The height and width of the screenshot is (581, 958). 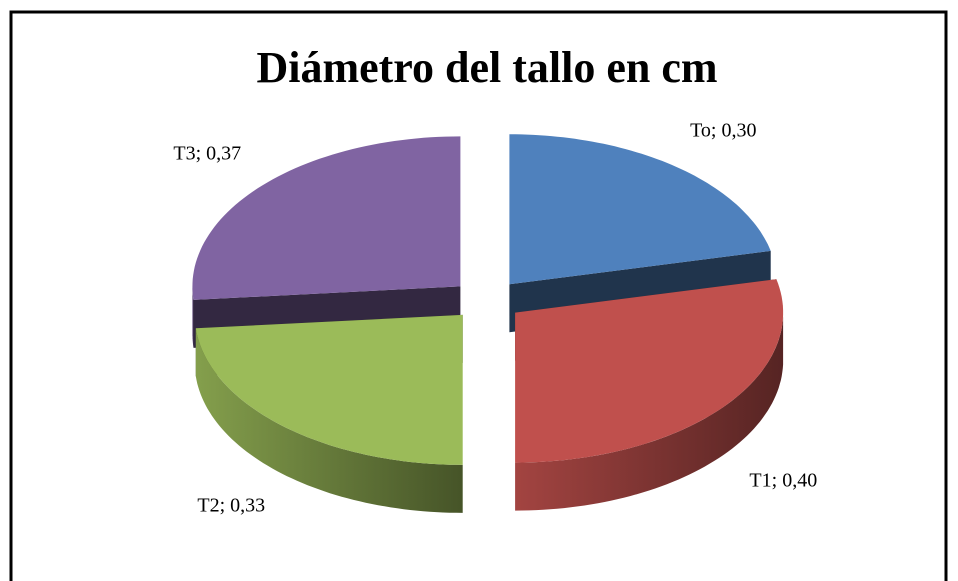 What do you see at coordinates (783, 481) in the screenshot?
I see `data-label: T1; 0,40` at bounding box center [783, 481].